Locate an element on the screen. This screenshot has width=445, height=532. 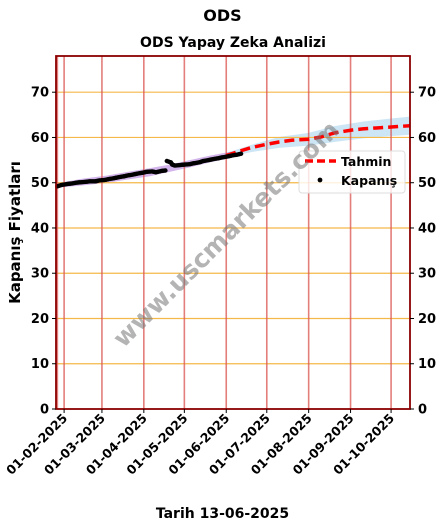
forecast-series is located at coordinates (318, 140).